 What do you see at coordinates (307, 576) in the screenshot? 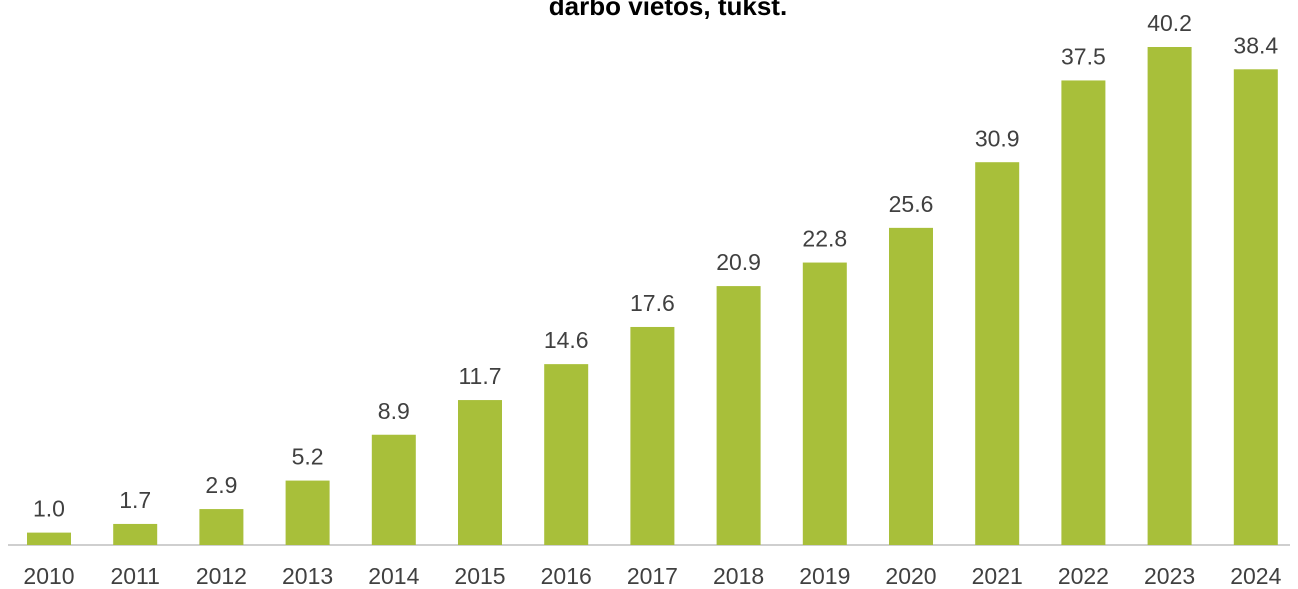
I see `x-tick-label: 2013` at bounding box center [307, 576].